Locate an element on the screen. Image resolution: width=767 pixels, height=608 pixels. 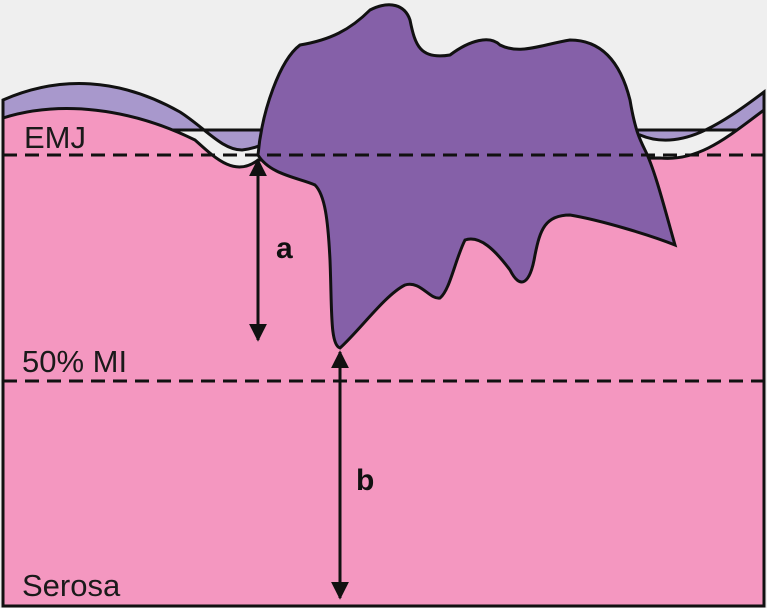
a-label: a is located at coordinates (284, 248).